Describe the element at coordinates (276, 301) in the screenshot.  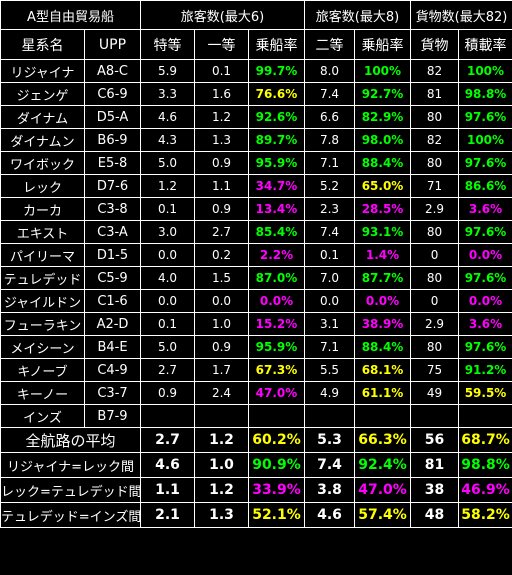
I see `first-load-rate: 0.0%` at that location.